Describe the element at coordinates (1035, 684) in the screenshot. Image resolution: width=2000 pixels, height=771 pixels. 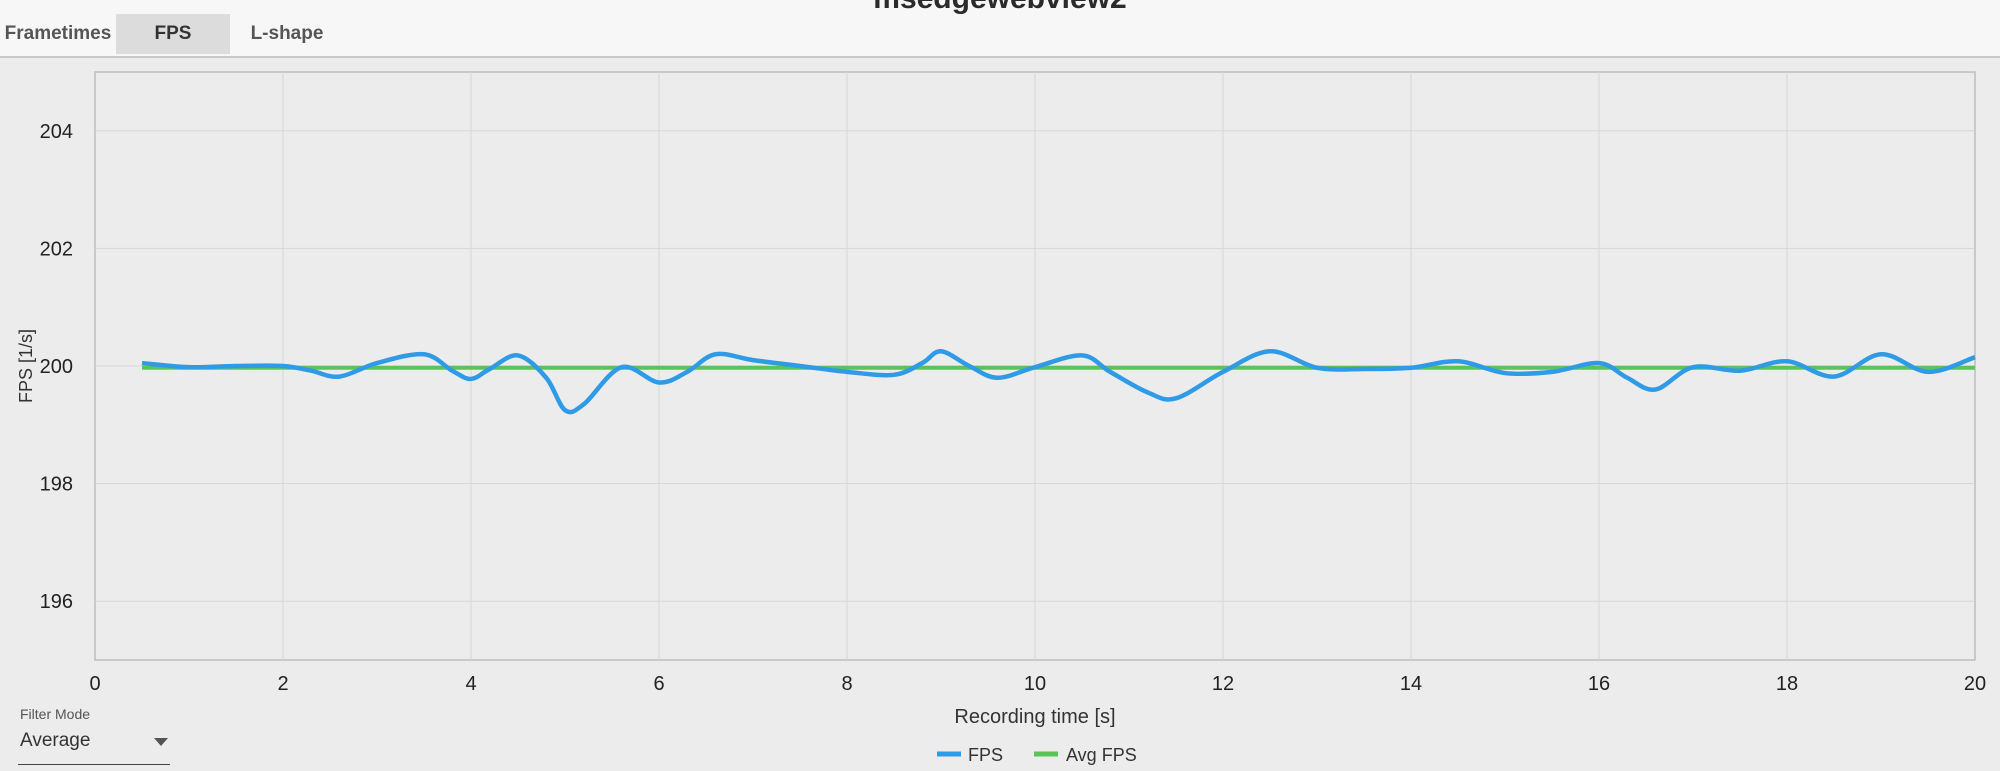
I see `x-tick-label: 10` at that location.